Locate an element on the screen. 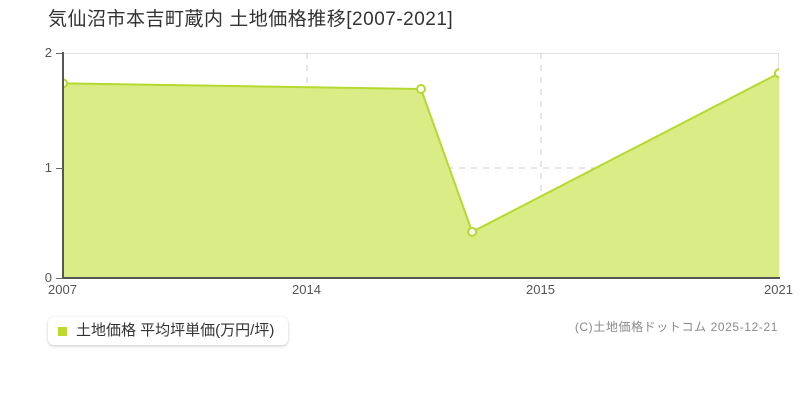  legend: 土地価格 平均坪単価(万円/坪) is located at coordinates (168, 331).